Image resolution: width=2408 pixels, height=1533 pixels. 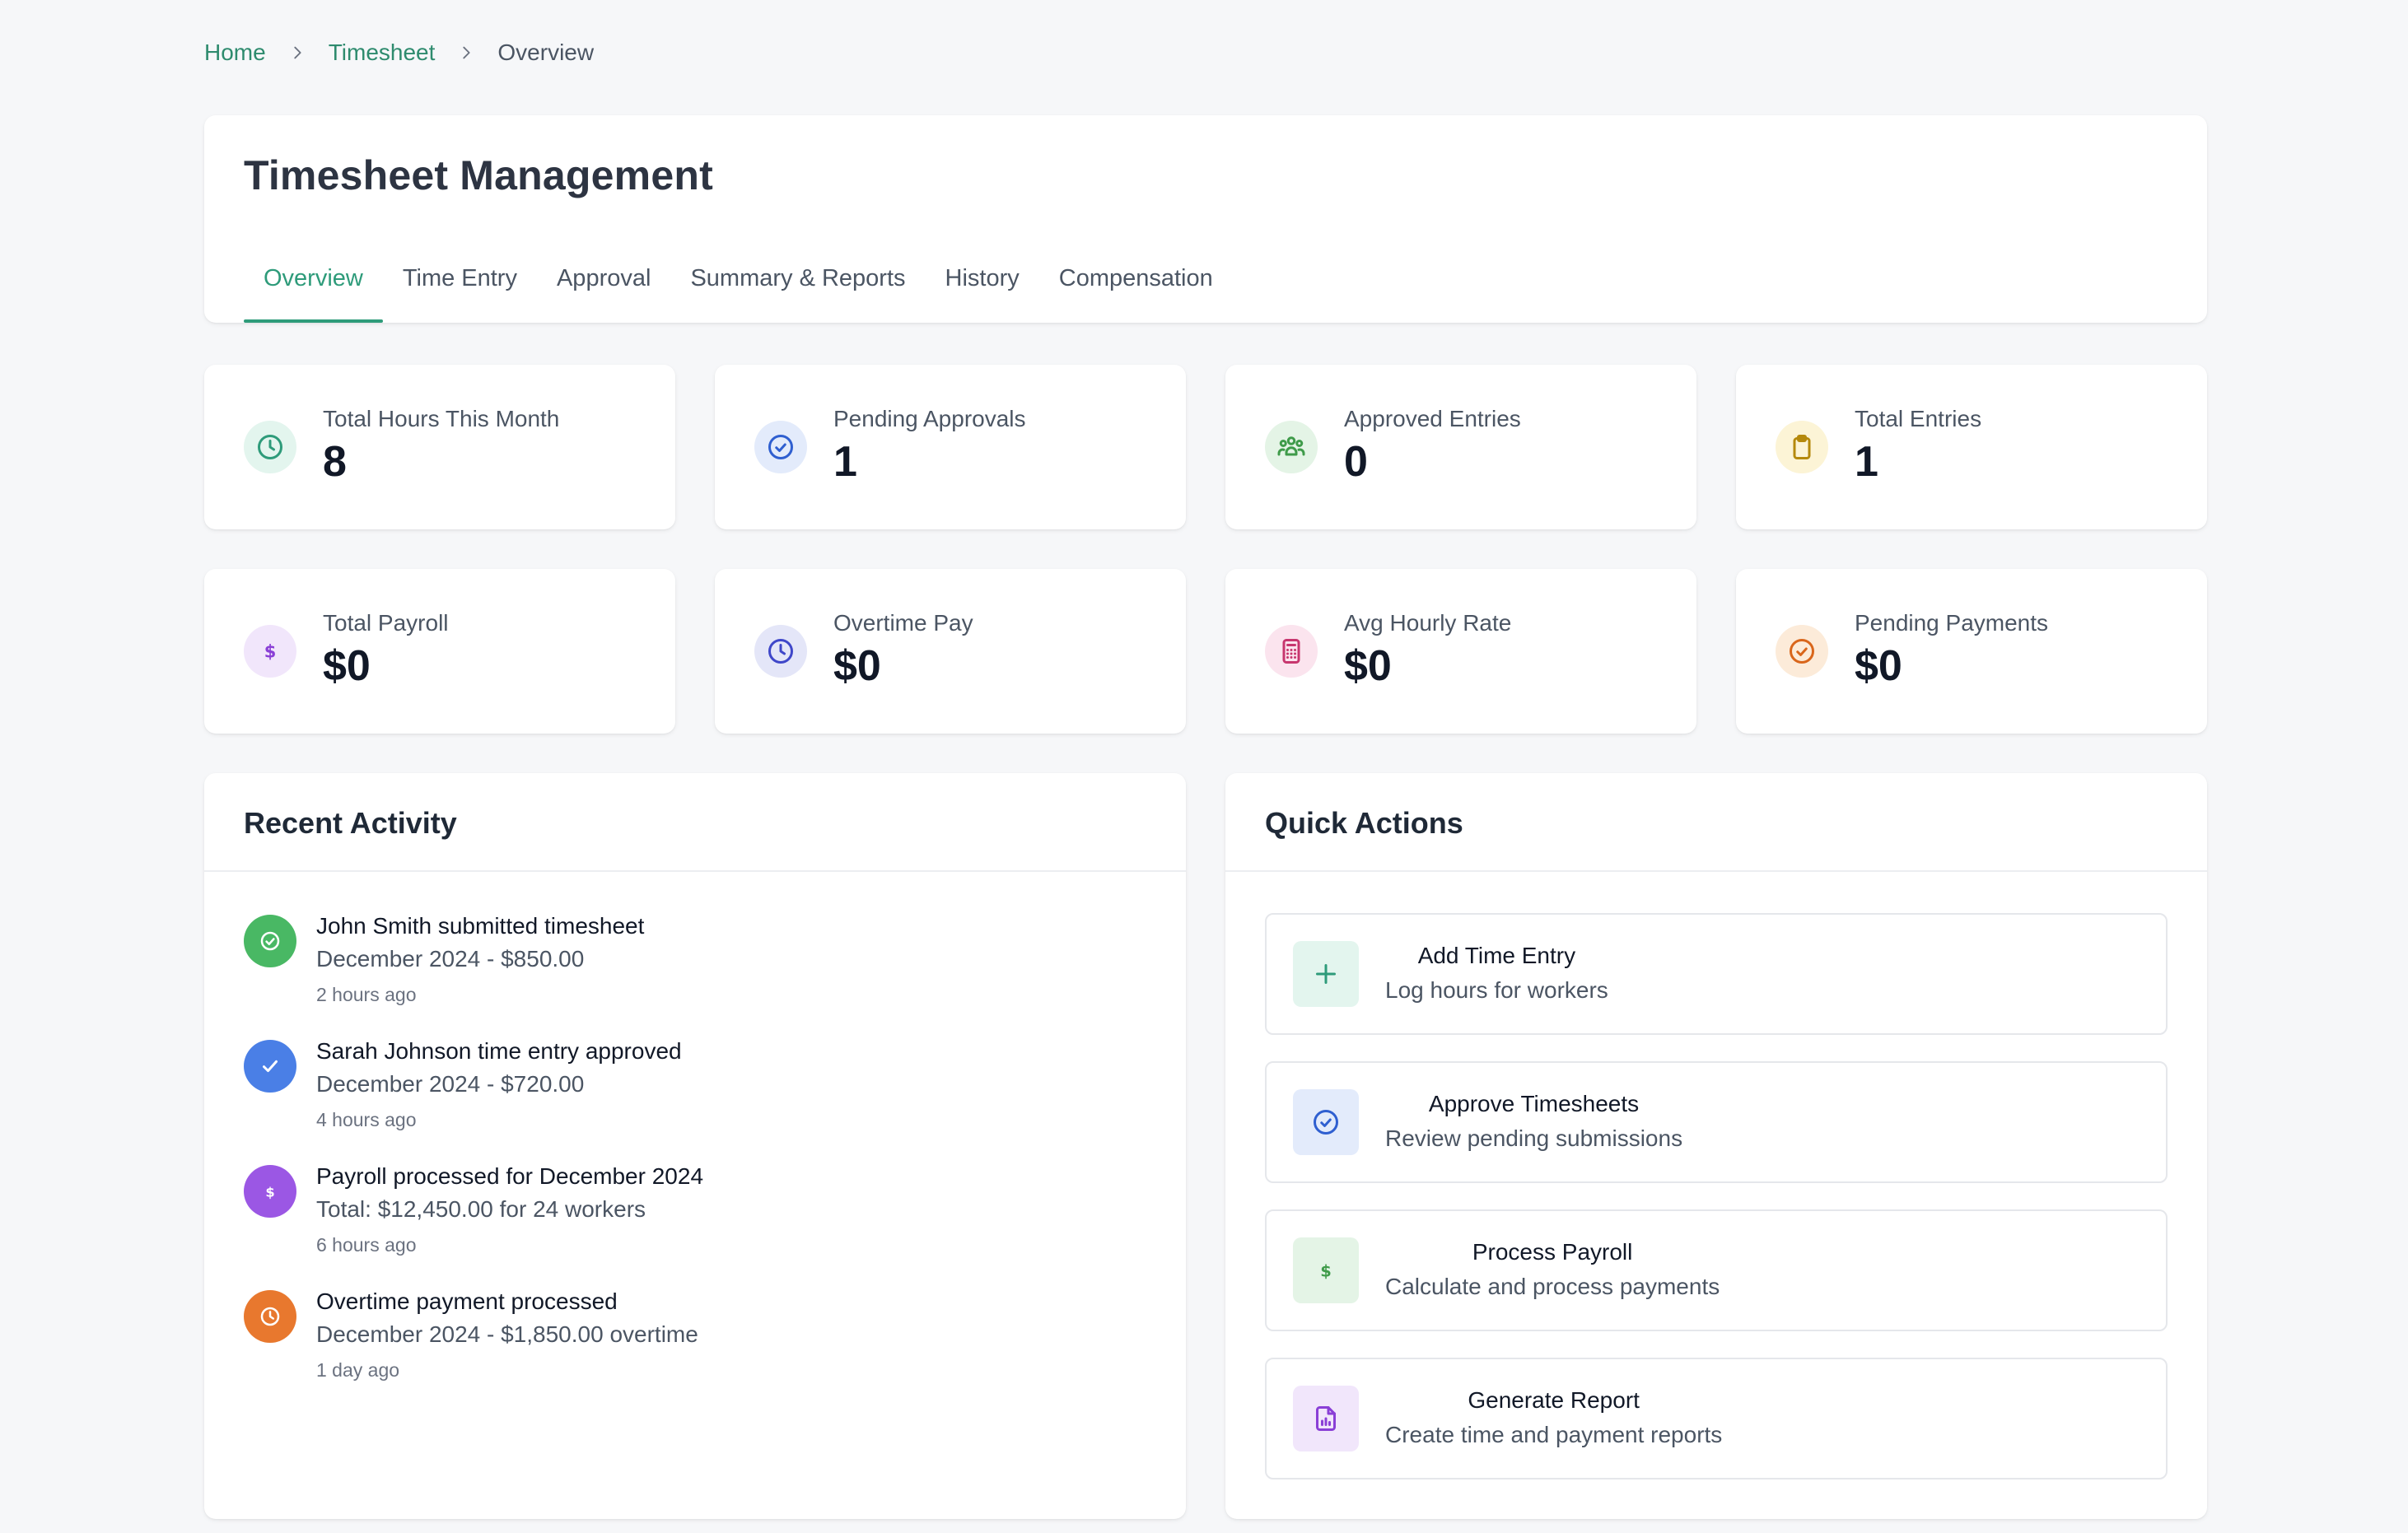 I want to click on check-icon, so click(x=270, y=1067).